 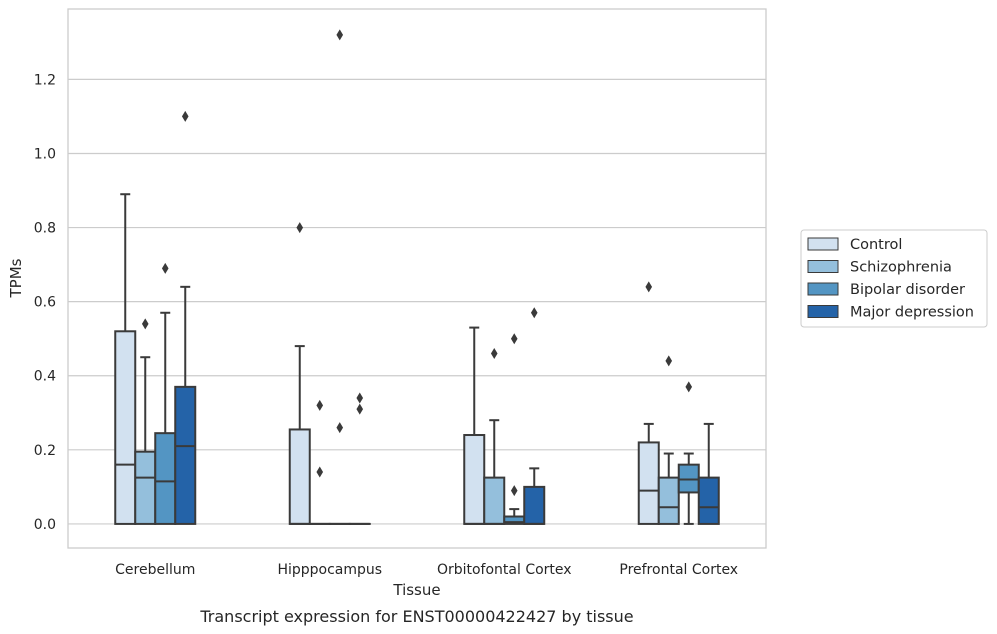 What do you see at coordinates (45, 229) in the screenshot?
I see `y-tick-label-4: 0.8` at bounding box center [45, 229].